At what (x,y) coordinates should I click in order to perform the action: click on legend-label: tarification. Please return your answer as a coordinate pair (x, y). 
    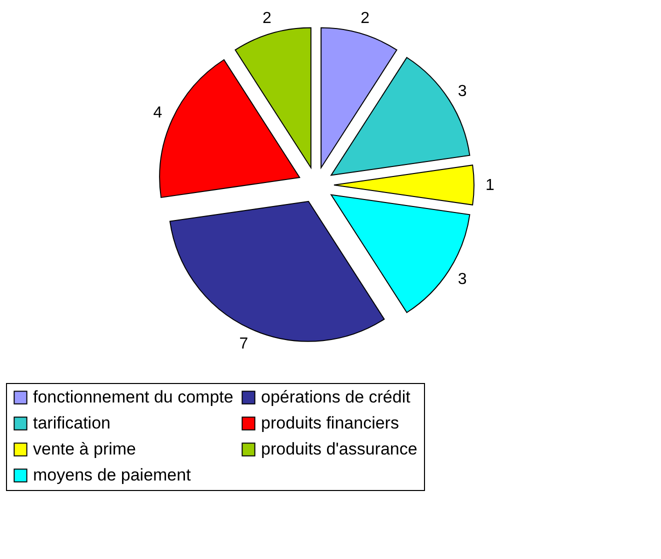
    Looking at the image, I should click on (71, 423).